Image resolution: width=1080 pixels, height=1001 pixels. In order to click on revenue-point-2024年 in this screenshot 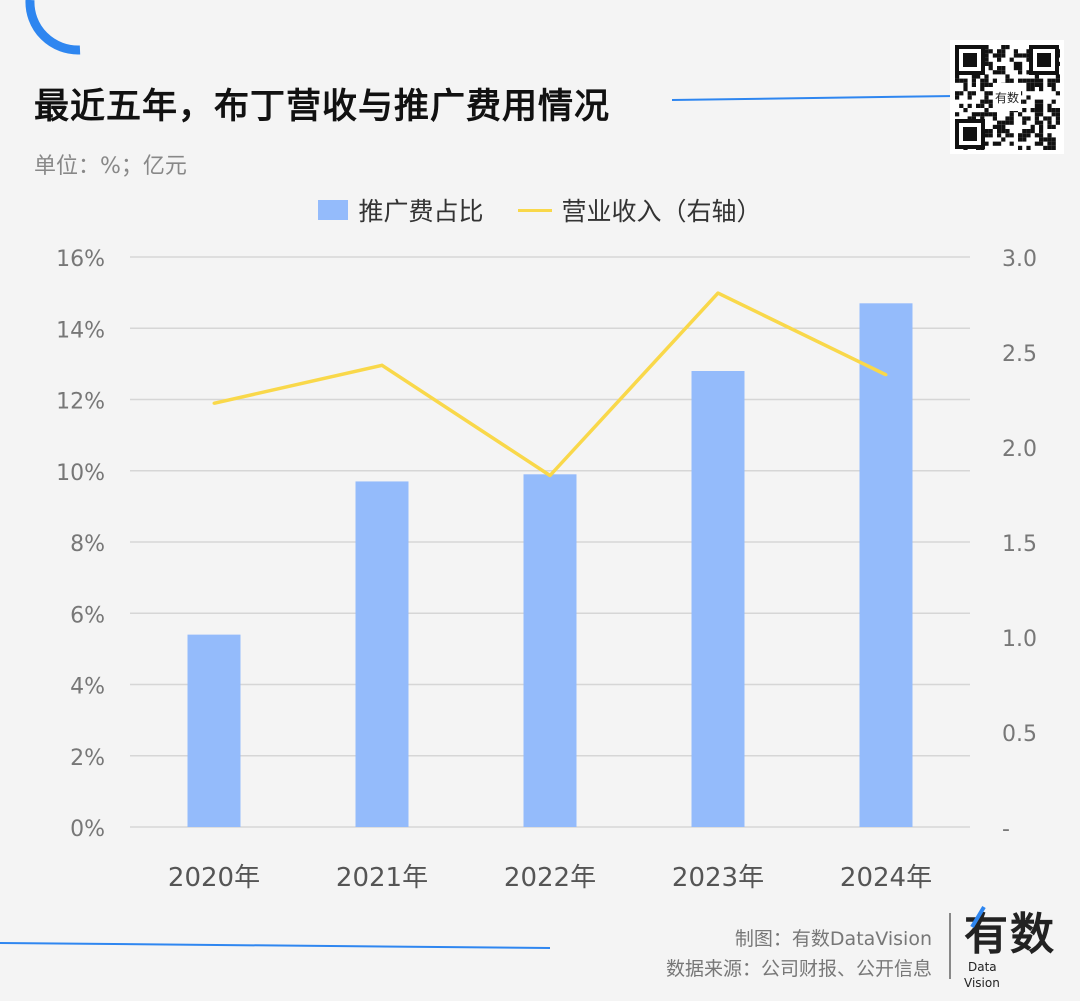, I will do `click(886, 375)`.